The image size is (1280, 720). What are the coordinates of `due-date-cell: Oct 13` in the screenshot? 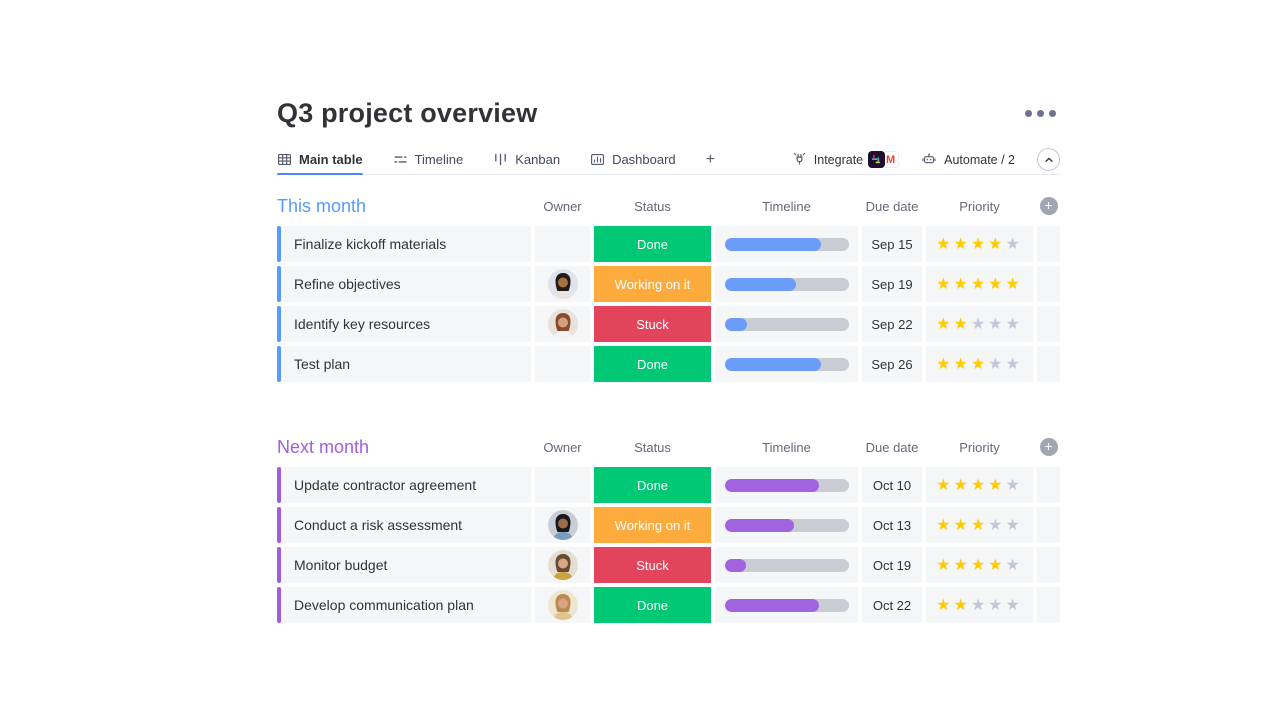 It's located at (892, 525).